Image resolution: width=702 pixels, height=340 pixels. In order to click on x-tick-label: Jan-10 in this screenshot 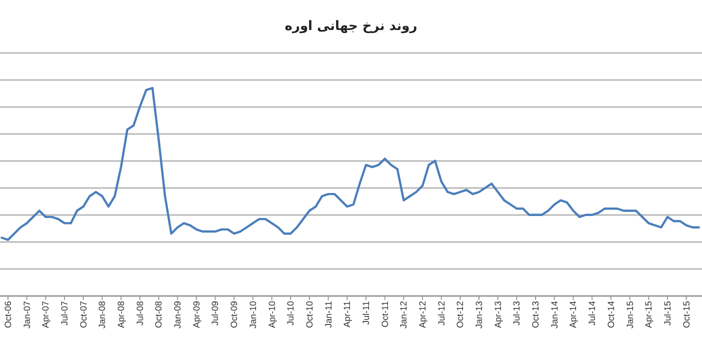, I will do `click(253, 315)`.